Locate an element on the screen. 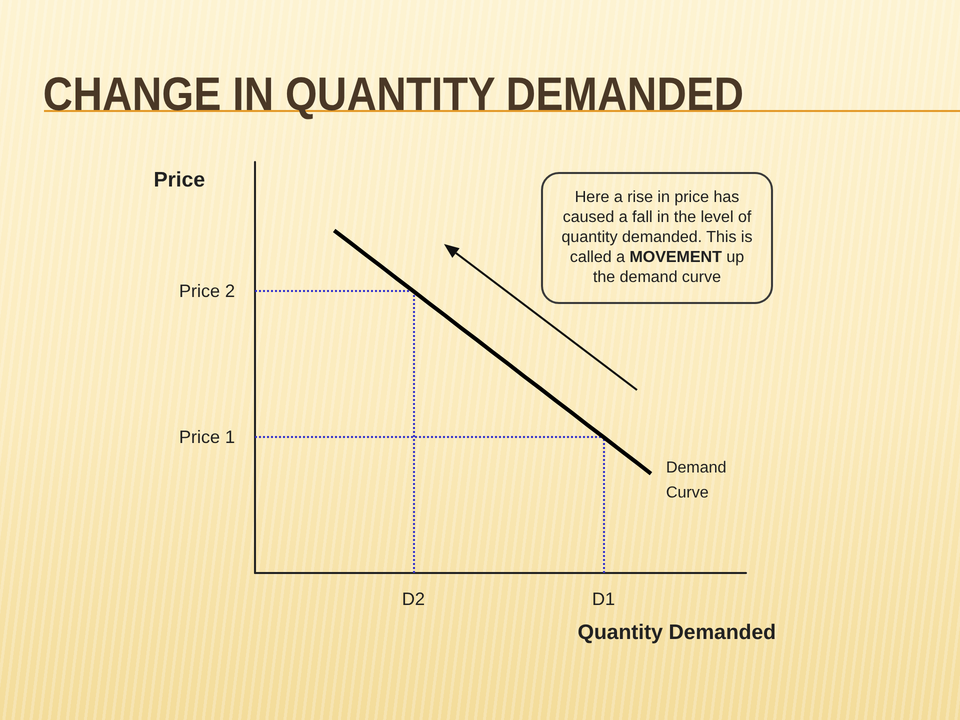 Image resolution: width=960 pixels, height=720 pixels. ref-line-label: Price 1 is located at coordinates (206, 437).